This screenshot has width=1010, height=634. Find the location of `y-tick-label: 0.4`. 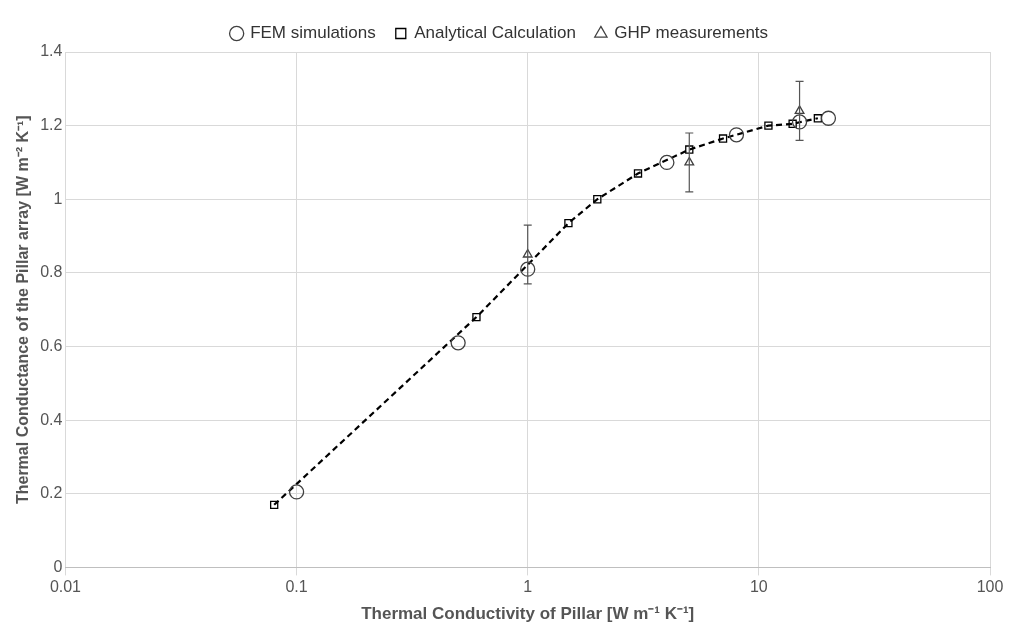

y-tick-label: 0.4 is located at coordinates (51, 419).